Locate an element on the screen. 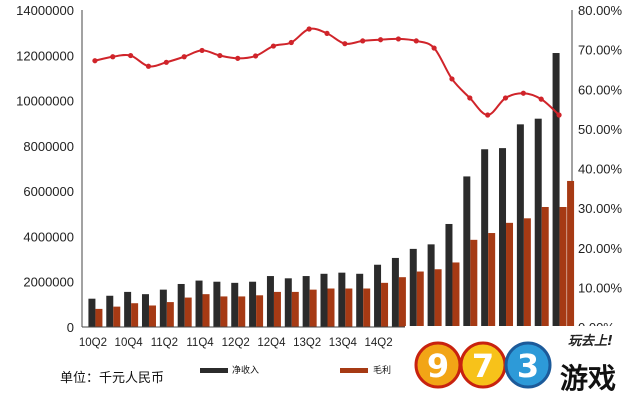 This screenshot has height=400, width=634. watermark-logo: 9 7 3 玩去上! 游戏 is located at coordinates (519, 363).